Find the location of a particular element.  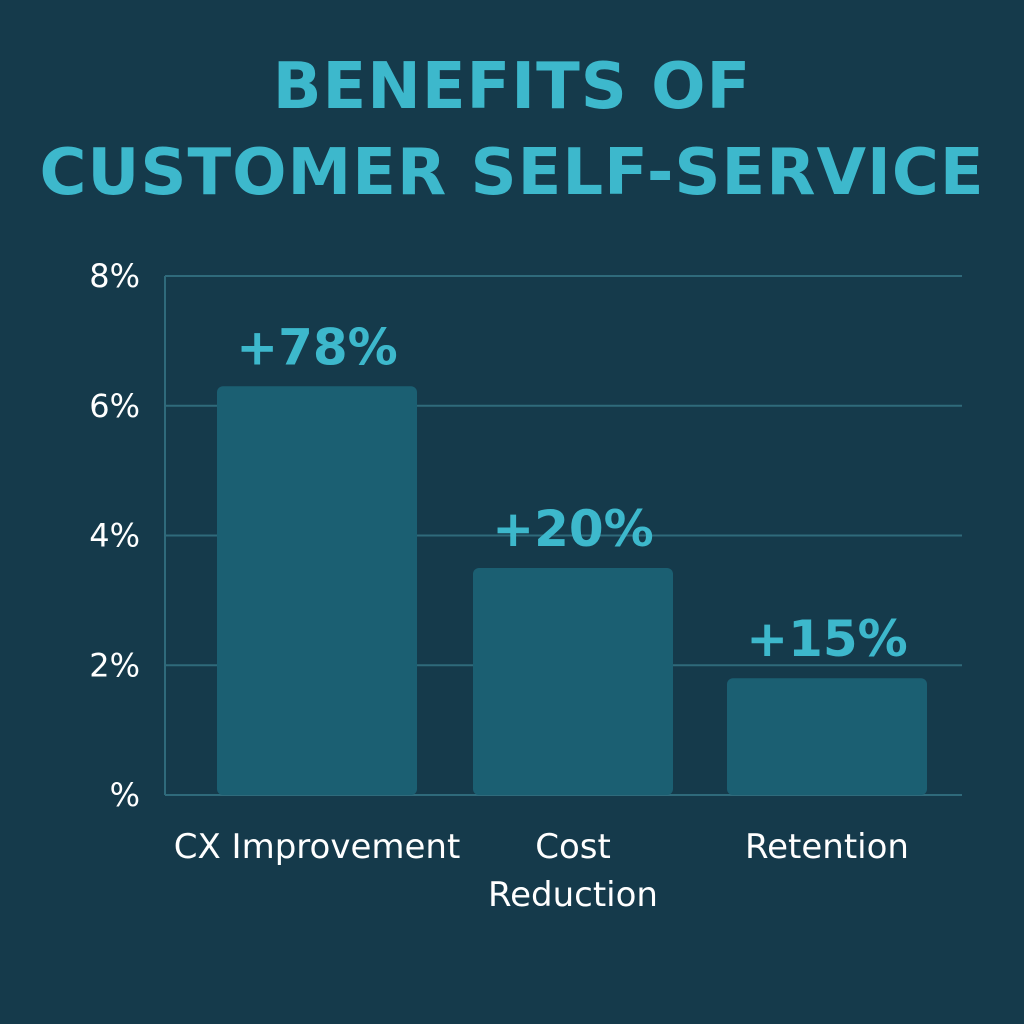

y-tick-labels: % 2% 4% 6% 8% is located at coordinates (114, 535).